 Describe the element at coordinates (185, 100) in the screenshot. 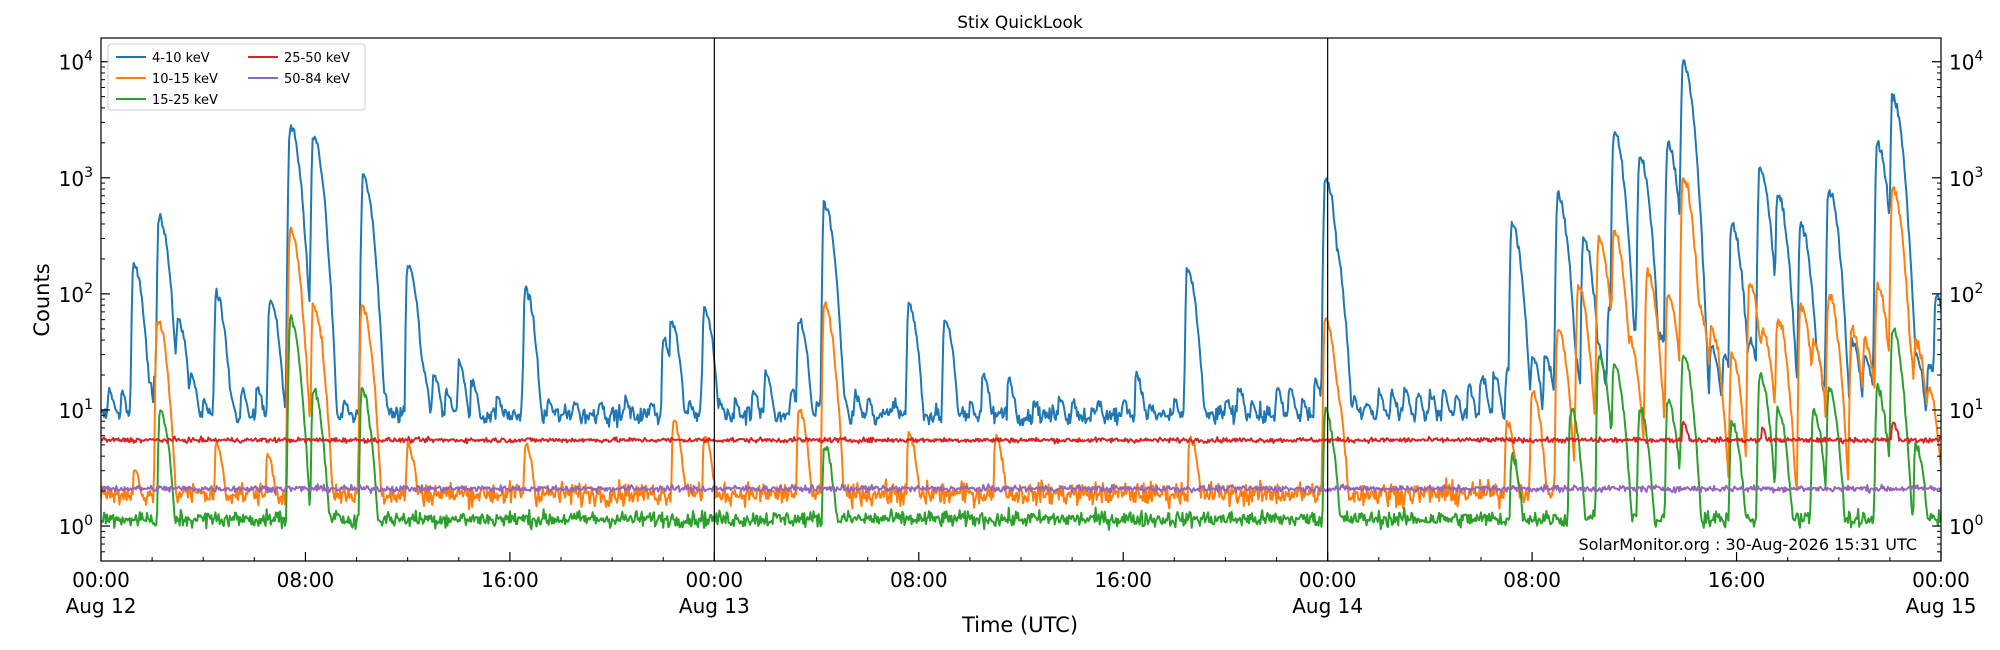

I see `legend-label: 15-25 keV` at that location.